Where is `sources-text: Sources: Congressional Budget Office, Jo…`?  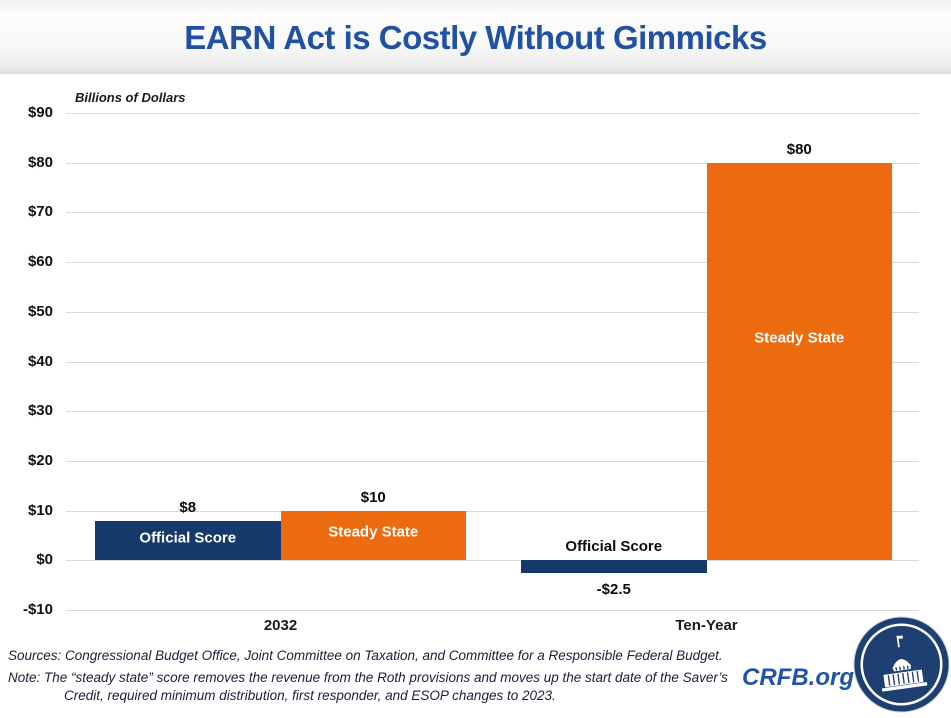 sources-text: Sources: Congressional Budget Office, Jo… is located at coordinates (365, 655).